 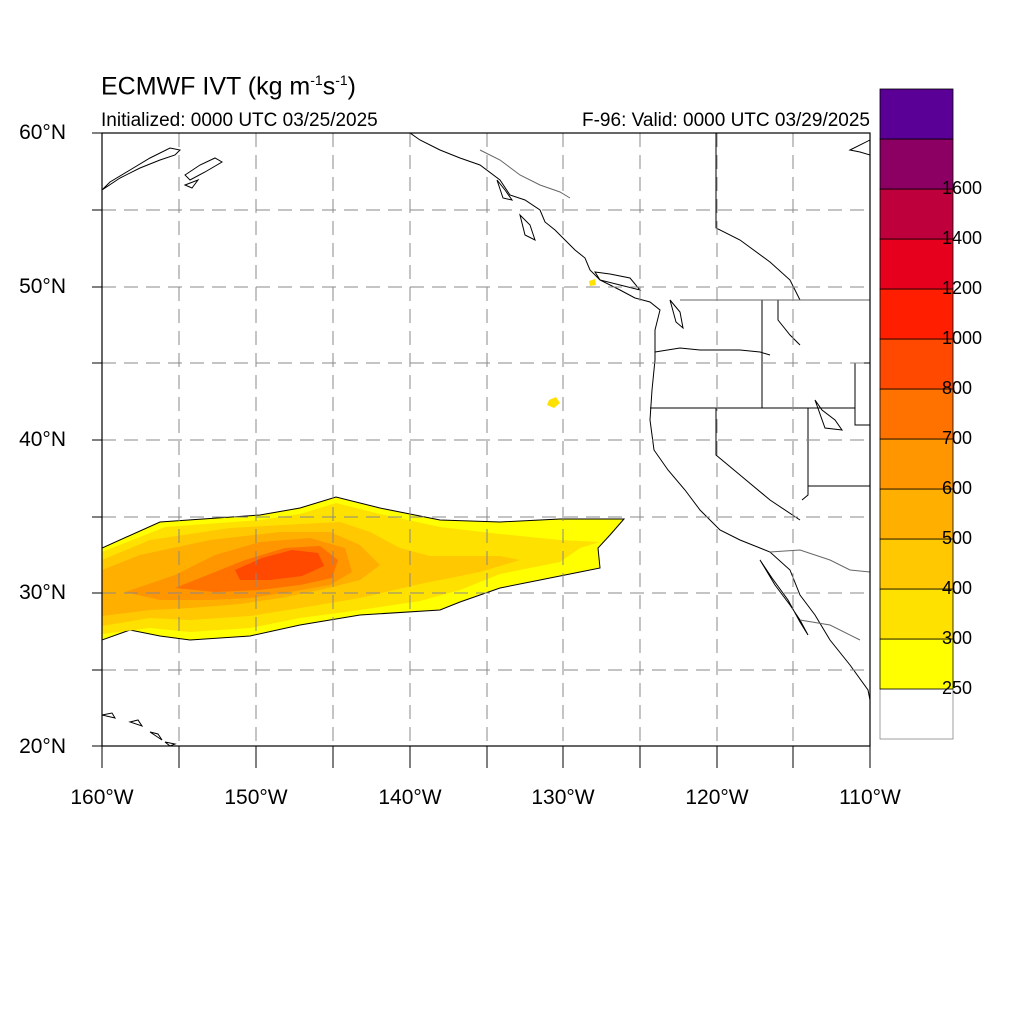 I want to click on lon-label-120w: 120°W, so click(x=717, y=797).